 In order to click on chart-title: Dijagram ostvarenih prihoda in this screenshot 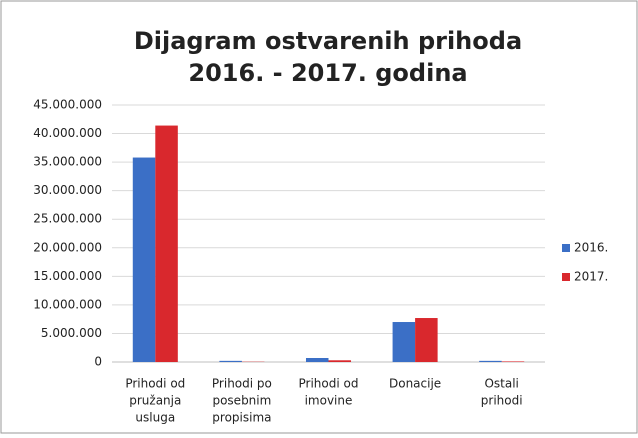, I will do `click(328, 41)`.